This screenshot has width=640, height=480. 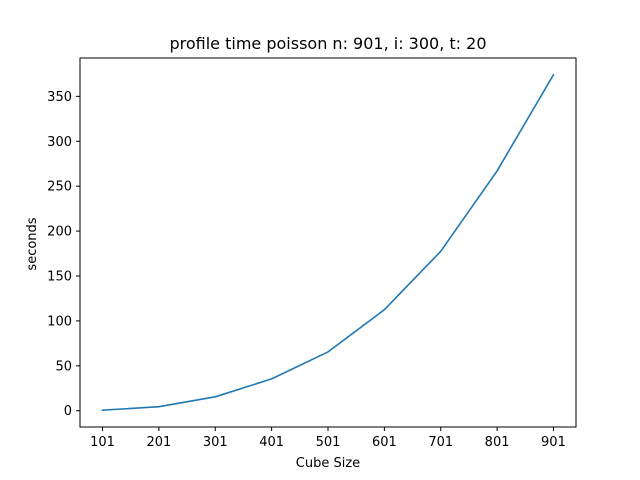 I want to click on x-tick-label: 801, so click(x=497, y=442).